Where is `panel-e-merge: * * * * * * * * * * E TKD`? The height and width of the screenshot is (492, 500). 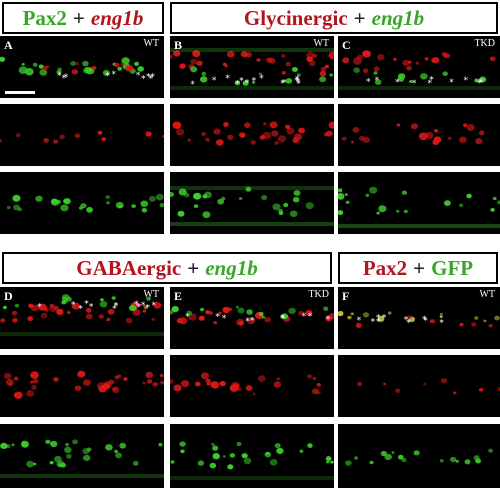 panel-e-merge: * * * * * * * * * * E TKD is located at coordinates (252, 318).